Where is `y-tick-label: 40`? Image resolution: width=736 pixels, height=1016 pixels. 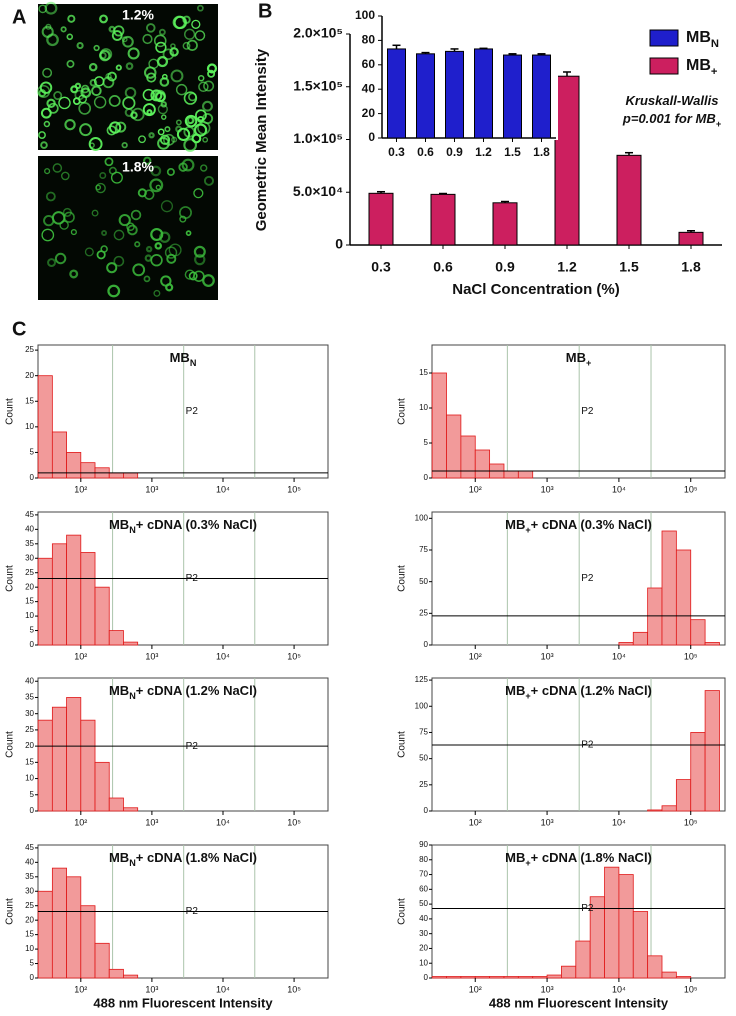 y-tick-label: 40 is located at coordinates (369, 88).